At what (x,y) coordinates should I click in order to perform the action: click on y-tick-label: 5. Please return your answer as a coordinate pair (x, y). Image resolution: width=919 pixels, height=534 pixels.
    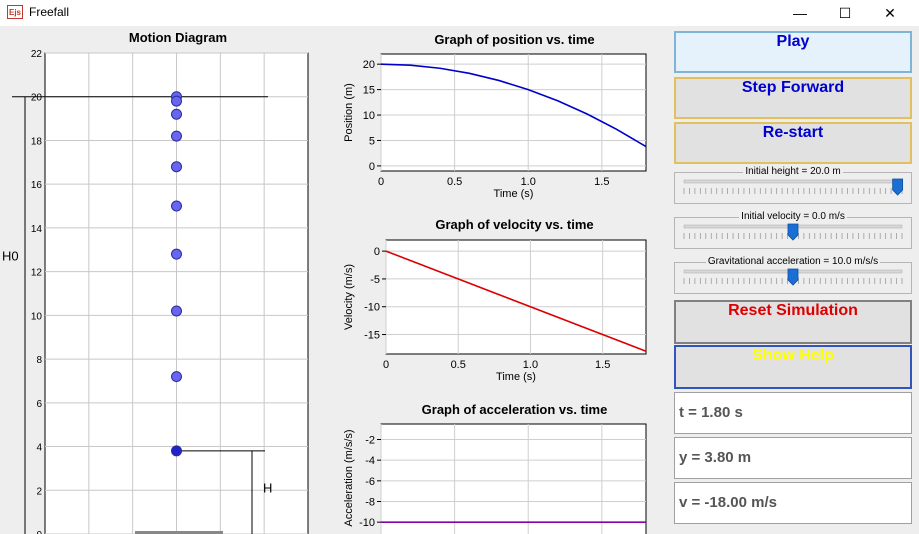
    Looking at the image, I should click on (372, 141).